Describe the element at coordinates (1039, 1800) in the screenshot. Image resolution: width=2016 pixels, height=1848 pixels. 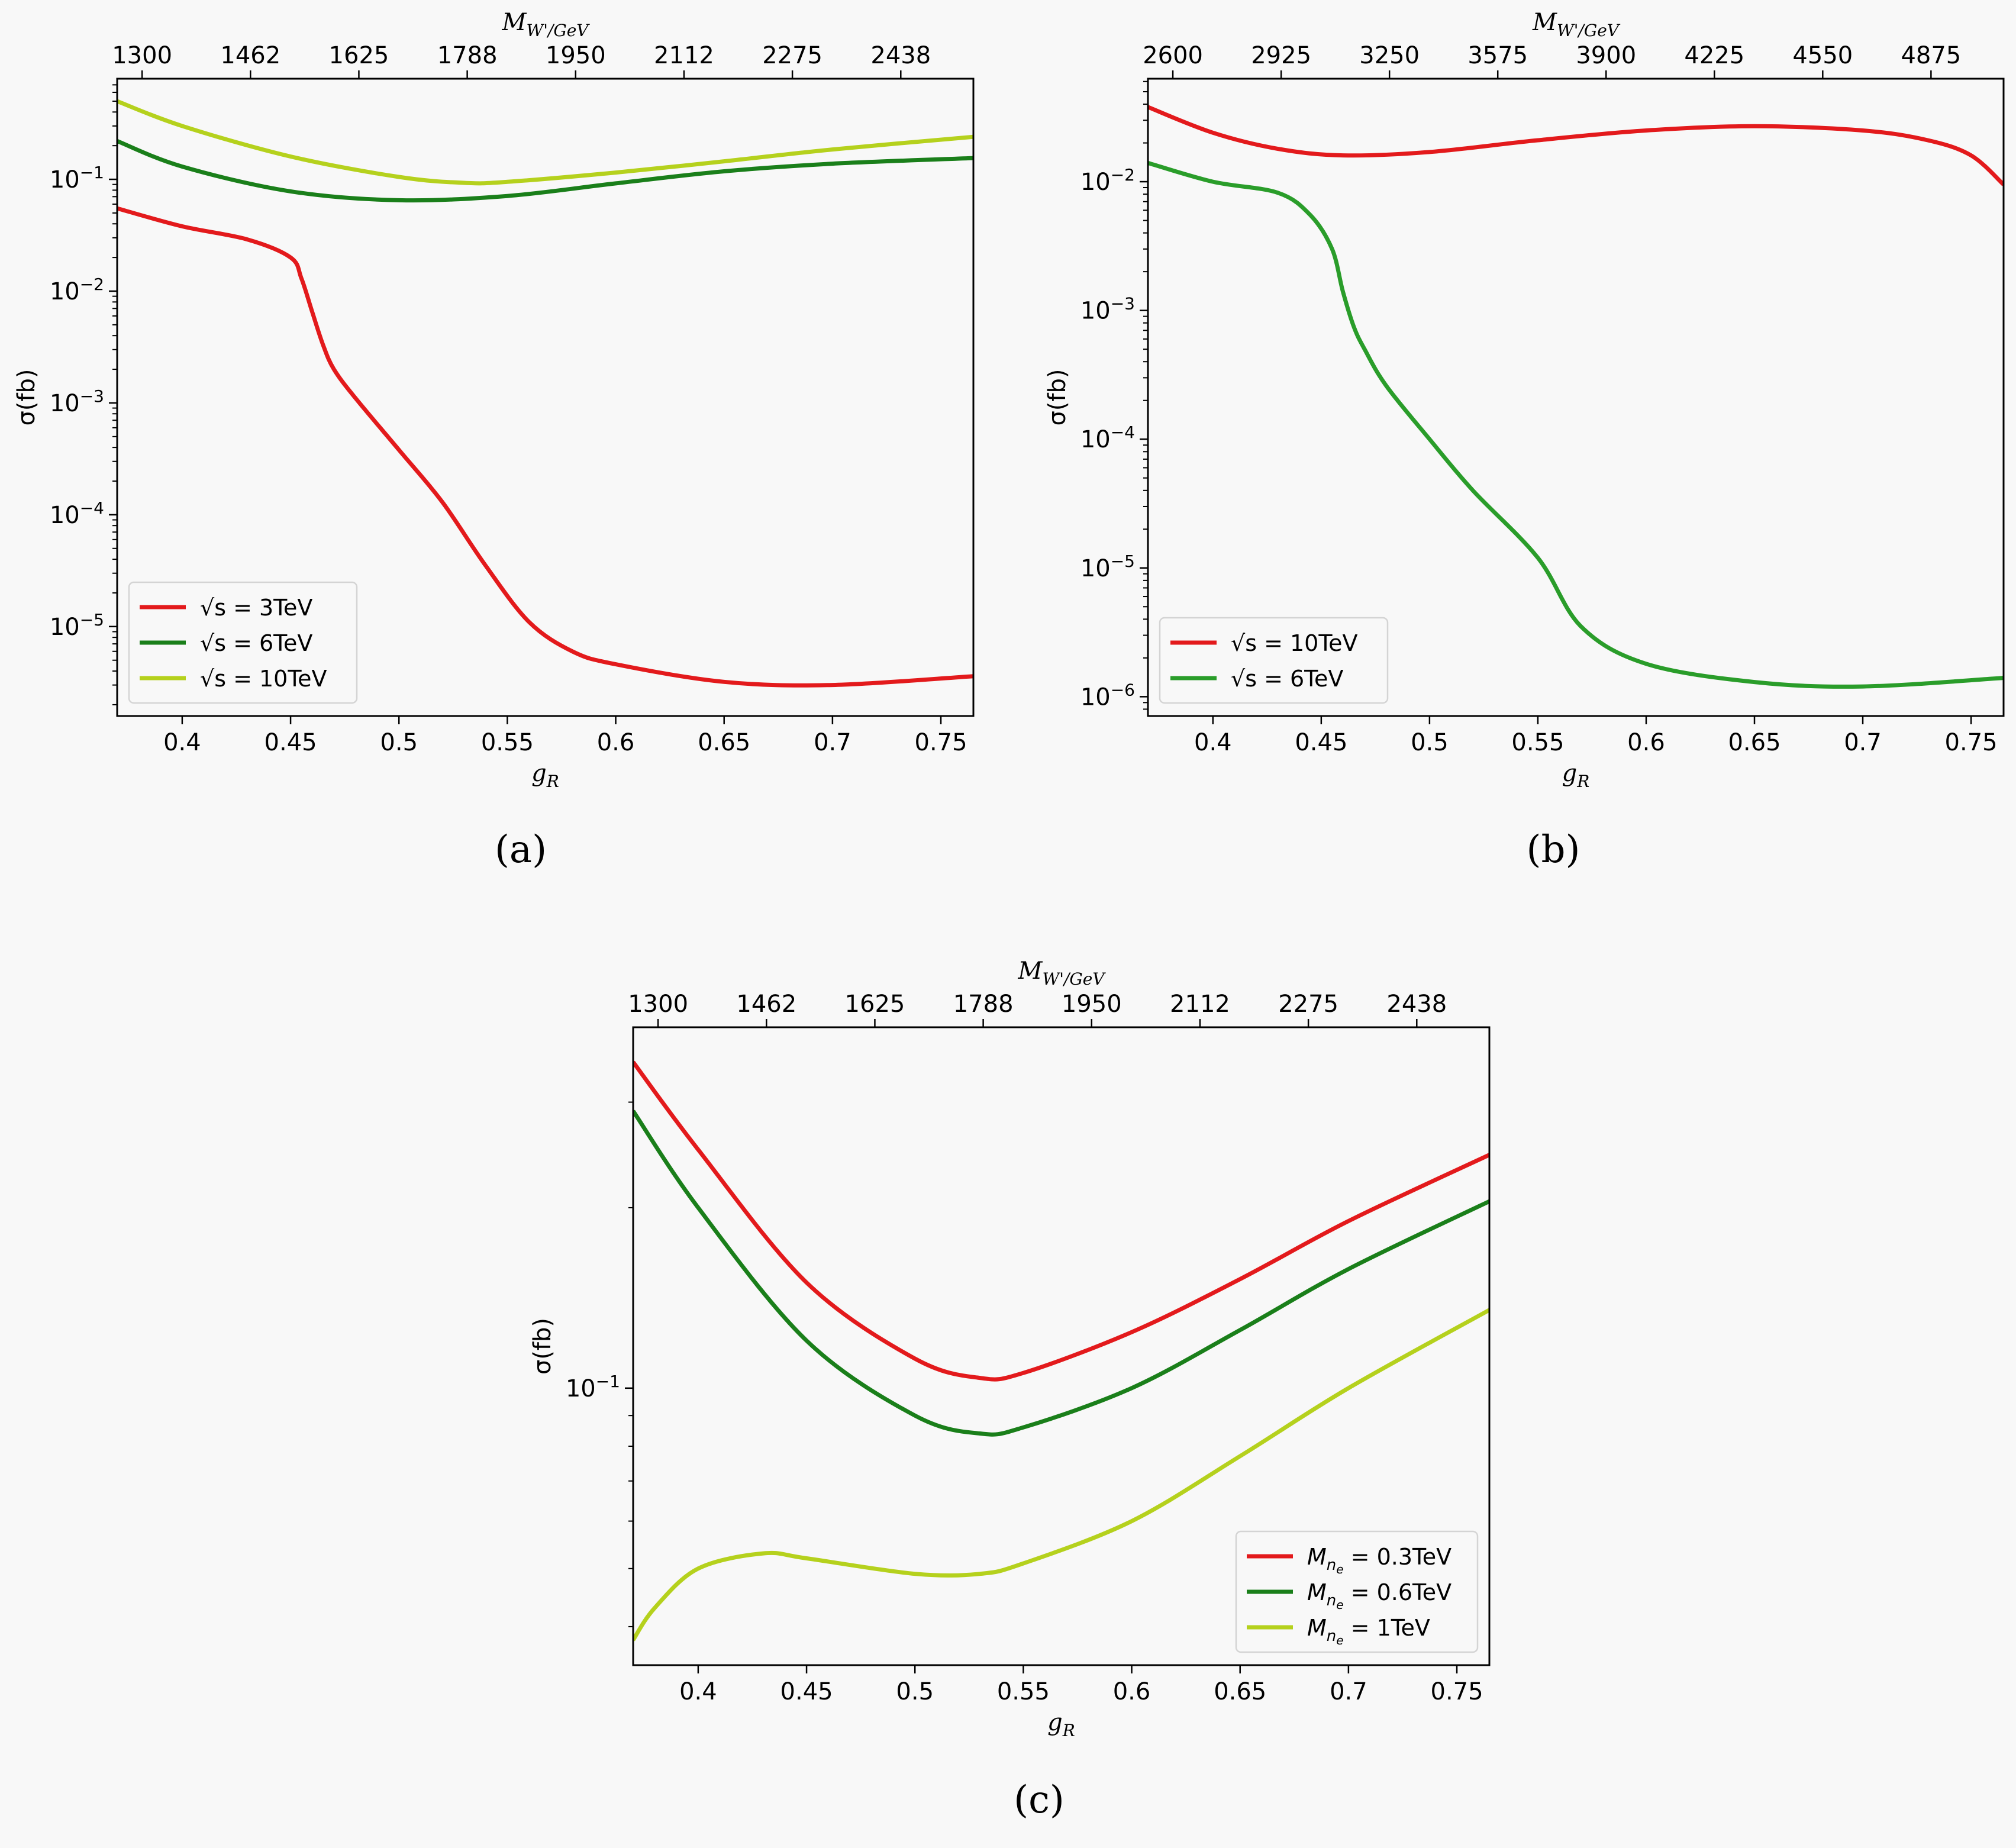
I see `panel-caption: (c)` at that location.